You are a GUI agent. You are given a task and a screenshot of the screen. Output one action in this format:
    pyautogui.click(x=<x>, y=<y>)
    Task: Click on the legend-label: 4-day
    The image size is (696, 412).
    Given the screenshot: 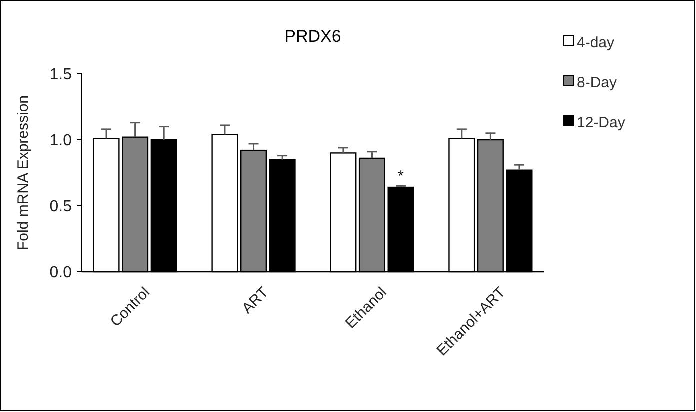 What is the action you would take?
    pyautogui.click(x=596, y=43)
    